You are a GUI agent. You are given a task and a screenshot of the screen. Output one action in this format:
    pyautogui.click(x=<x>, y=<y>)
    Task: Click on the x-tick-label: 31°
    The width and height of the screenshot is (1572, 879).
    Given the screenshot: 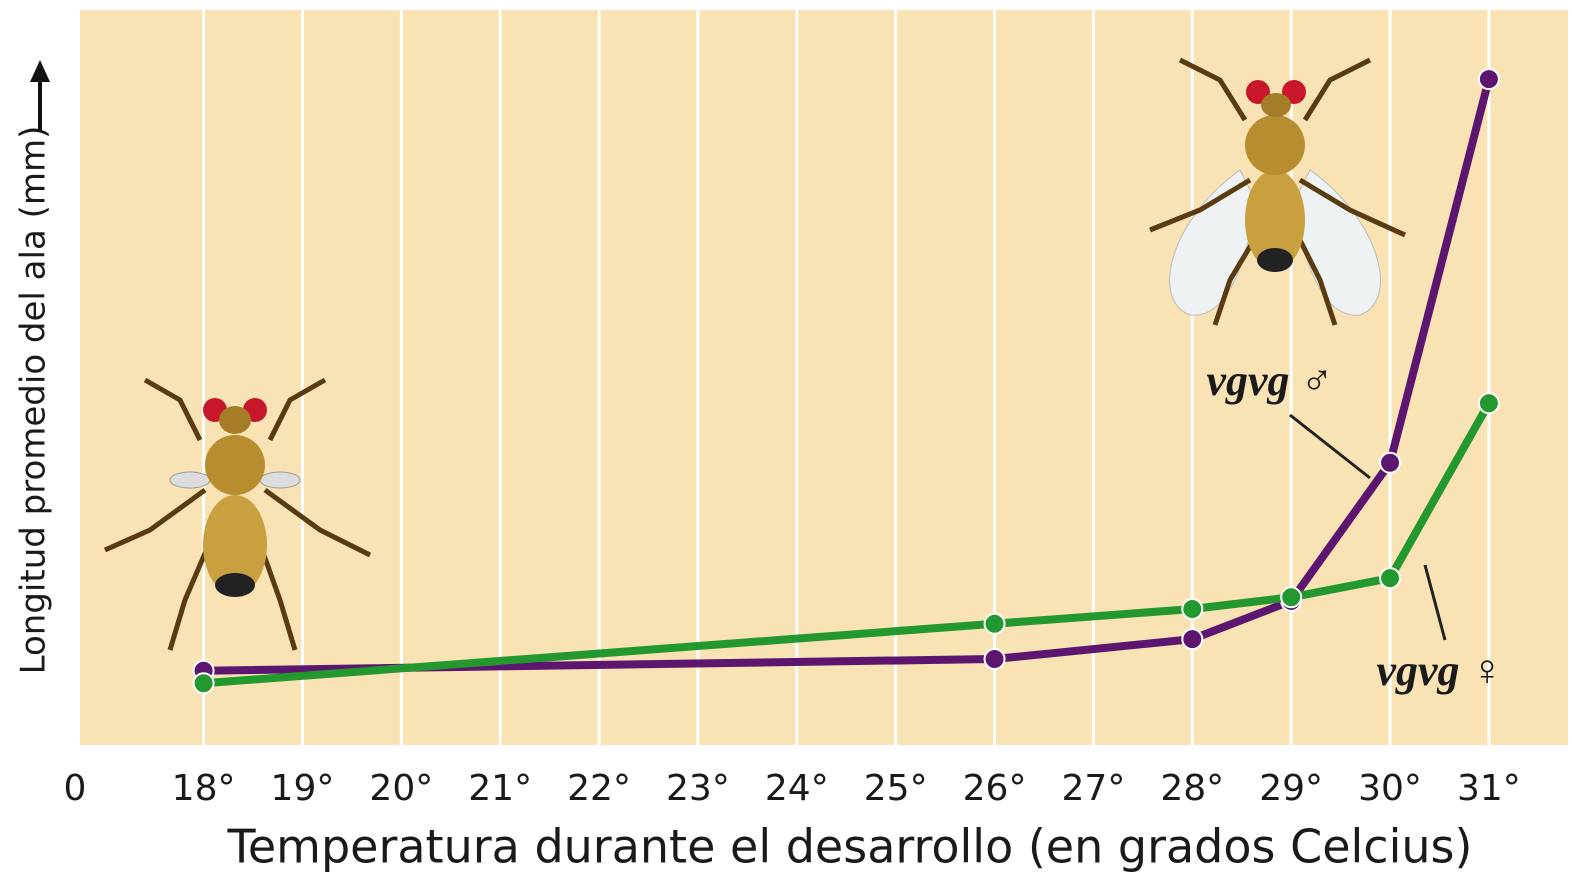 What is the action you would take?
    pyautogui.click(x=1489, y=788)
    